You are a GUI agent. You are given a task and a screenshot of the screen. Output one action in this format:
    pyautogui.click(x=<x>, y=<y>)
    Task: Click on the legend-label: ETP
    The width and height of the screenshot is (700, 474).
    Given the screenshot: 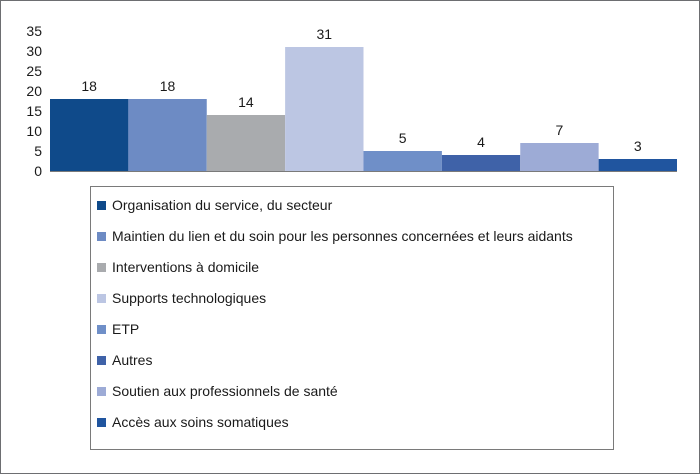 What is the action you would take?
    pyautogui.click(x=126, y=329)
    